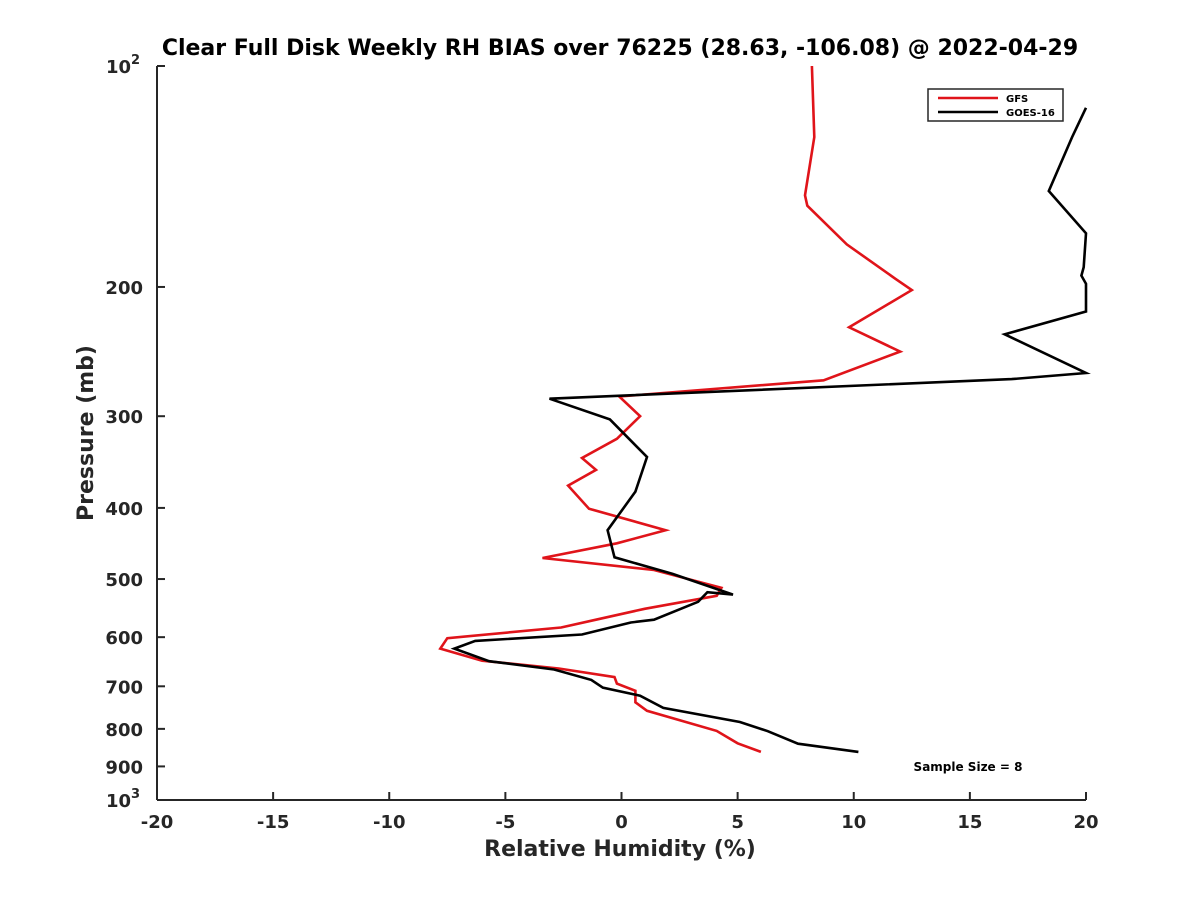 The width and height of the screenshot is (1200, 900). Describe the element at coordinates (157, 822) in the screenshot. I see `x-tick-label: -20` at that location.